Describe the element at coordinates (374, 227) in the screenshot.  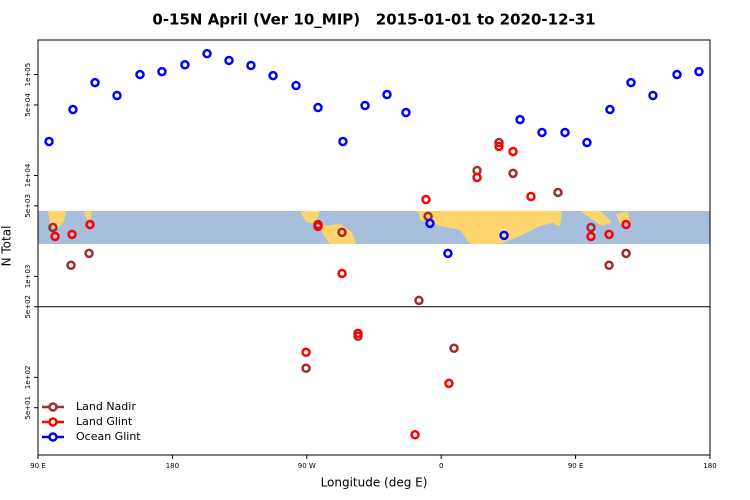
I see `map-strip` at that location.